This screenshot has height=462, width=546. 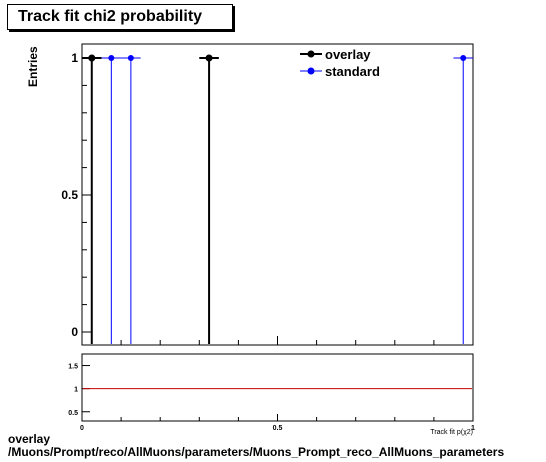 I want to click on ratio-y-tick-label: 1, so click(x=76, y=390).